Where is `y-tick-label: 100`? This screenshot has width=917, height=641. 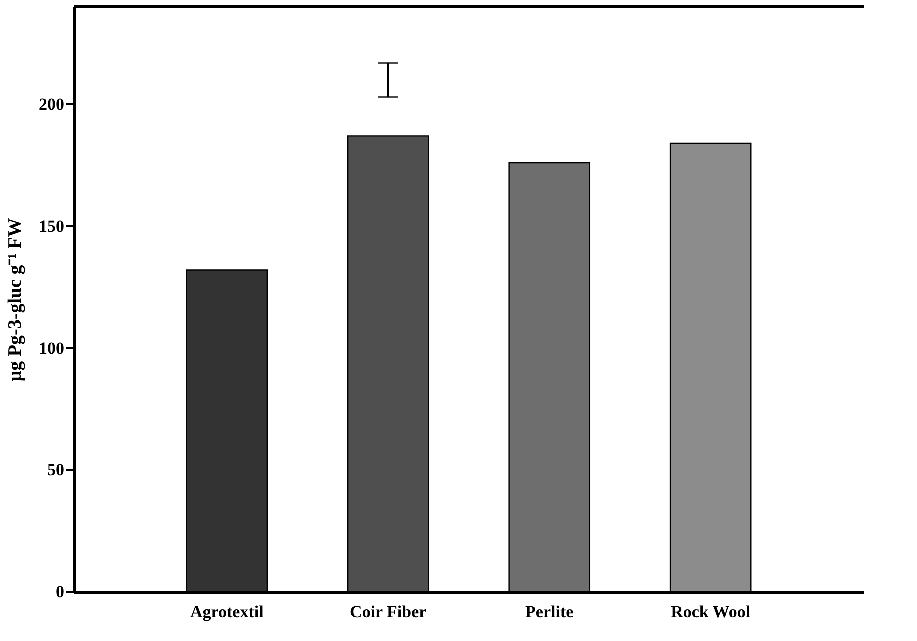 y-tick-label: 100 is located at coordinates (51, 348).